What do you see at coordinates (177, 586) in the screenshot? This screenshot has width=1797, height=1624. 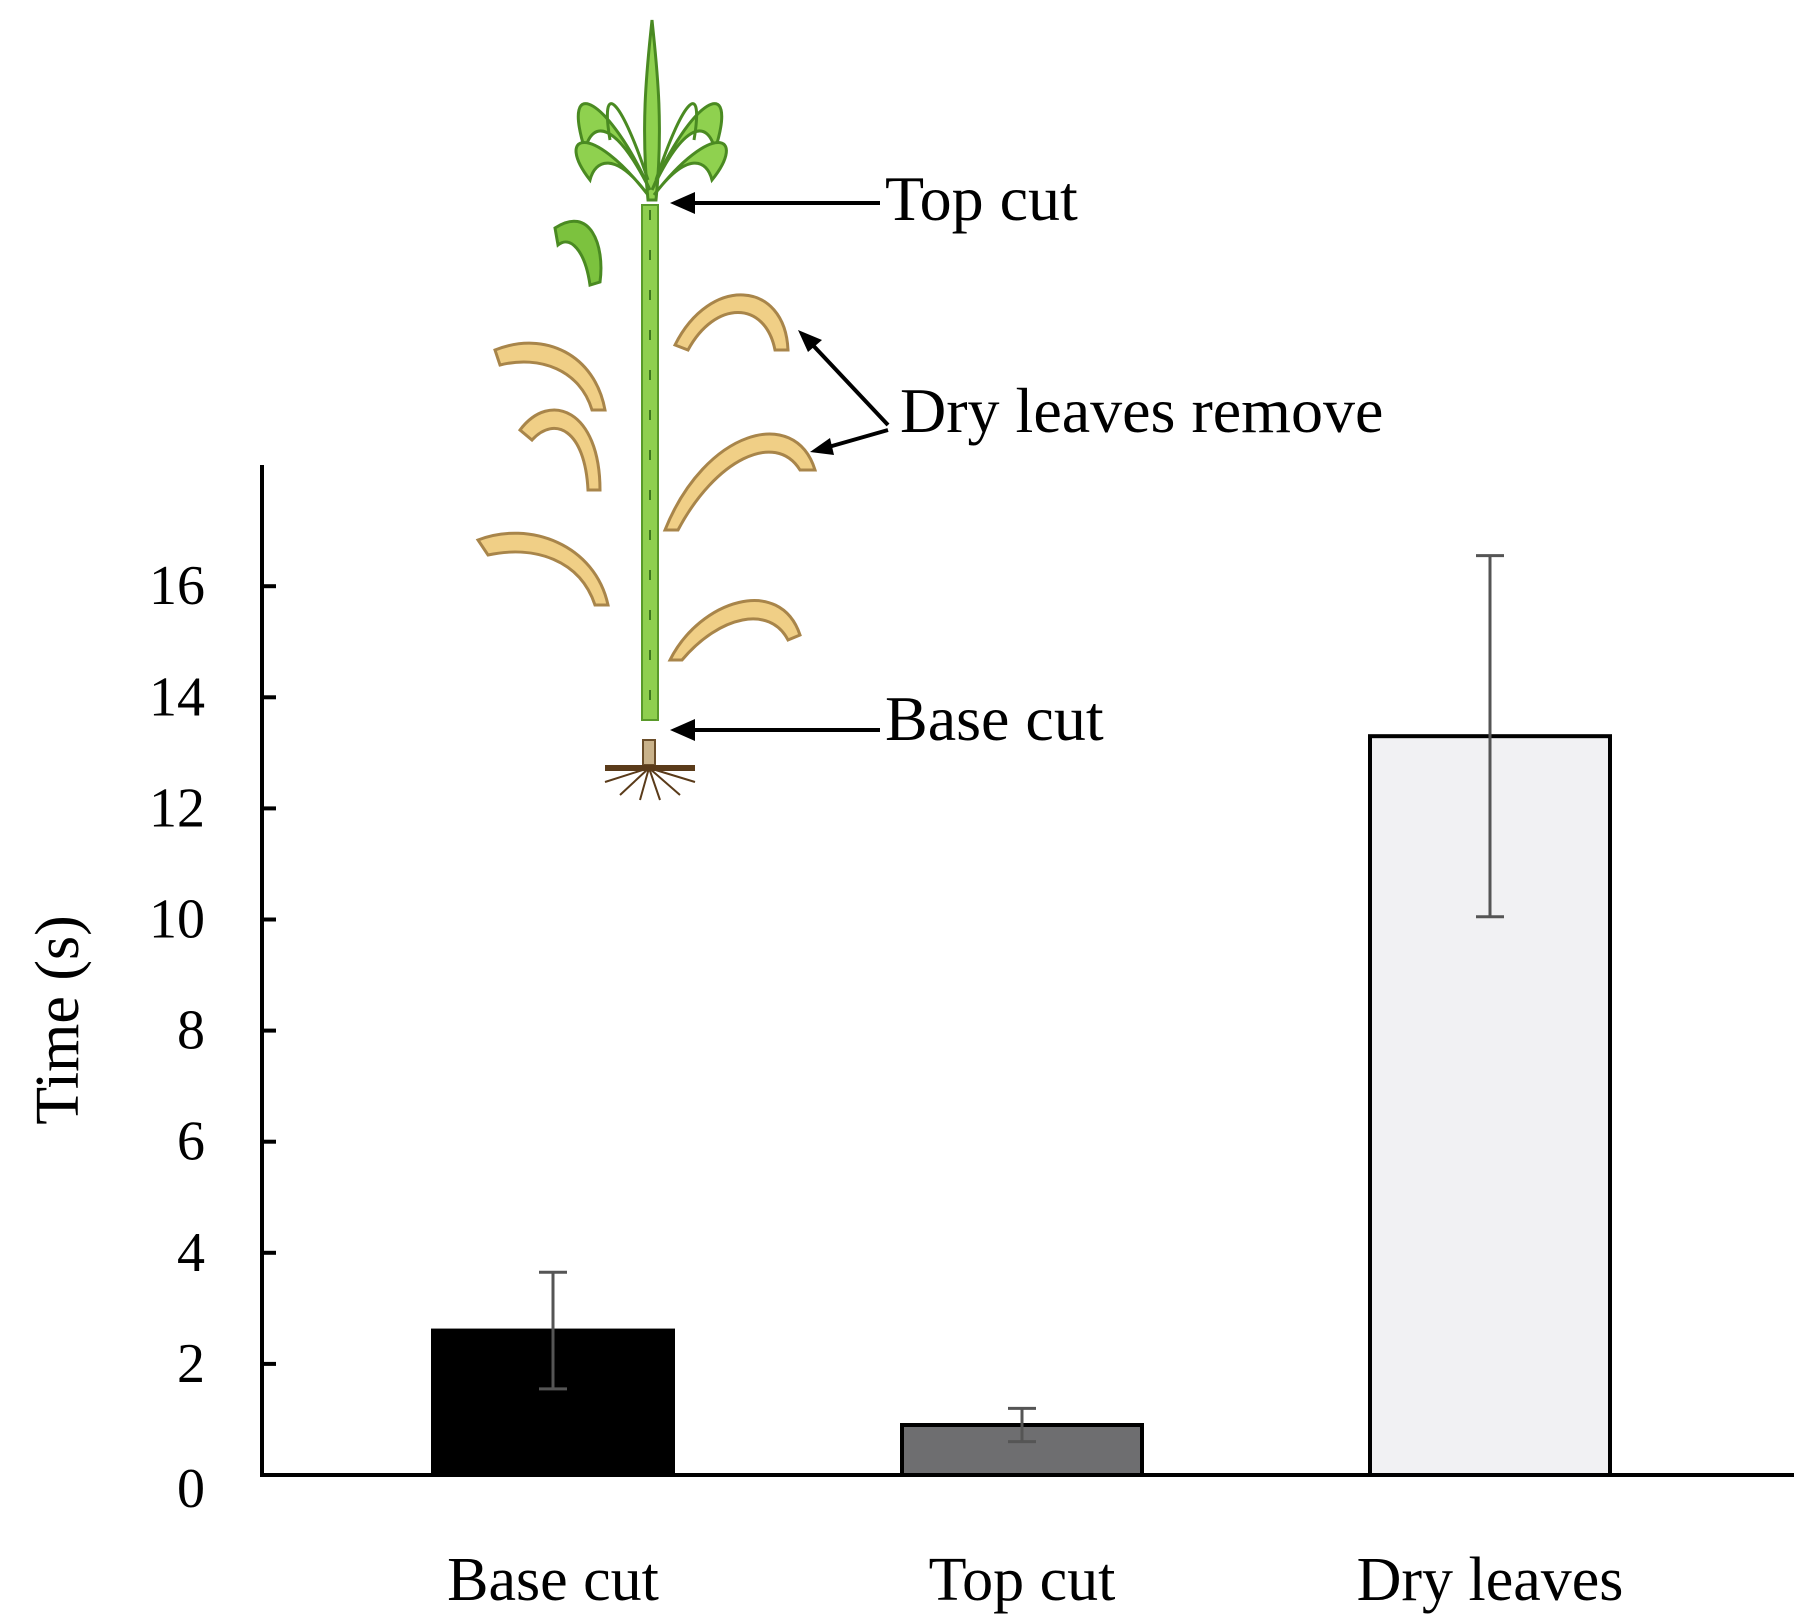 I see `y-tick-label: 16` at bounding box center [177, 586].